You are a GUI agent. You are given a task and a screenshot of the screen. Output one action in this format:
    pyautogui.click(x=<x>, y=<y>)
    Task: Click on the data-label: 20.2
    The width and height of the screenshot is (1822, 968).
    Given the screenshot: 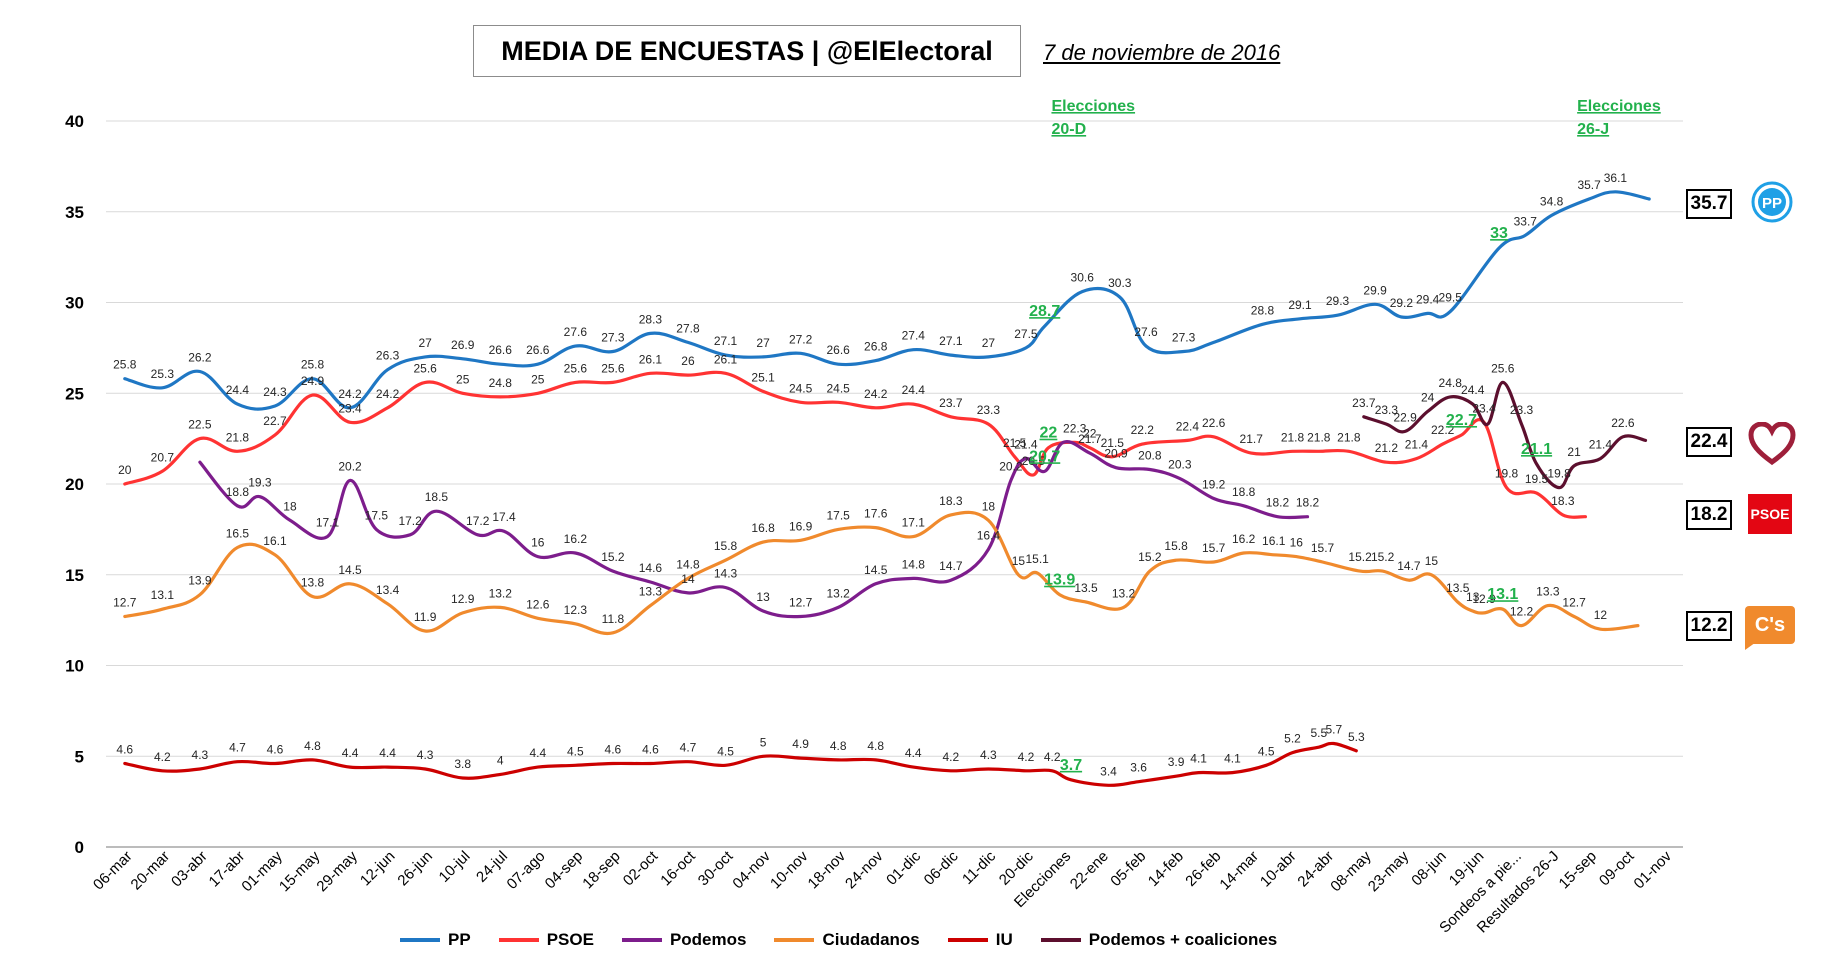 What is the action you would take?
    pyautogui.click(x=350, y=466)
    